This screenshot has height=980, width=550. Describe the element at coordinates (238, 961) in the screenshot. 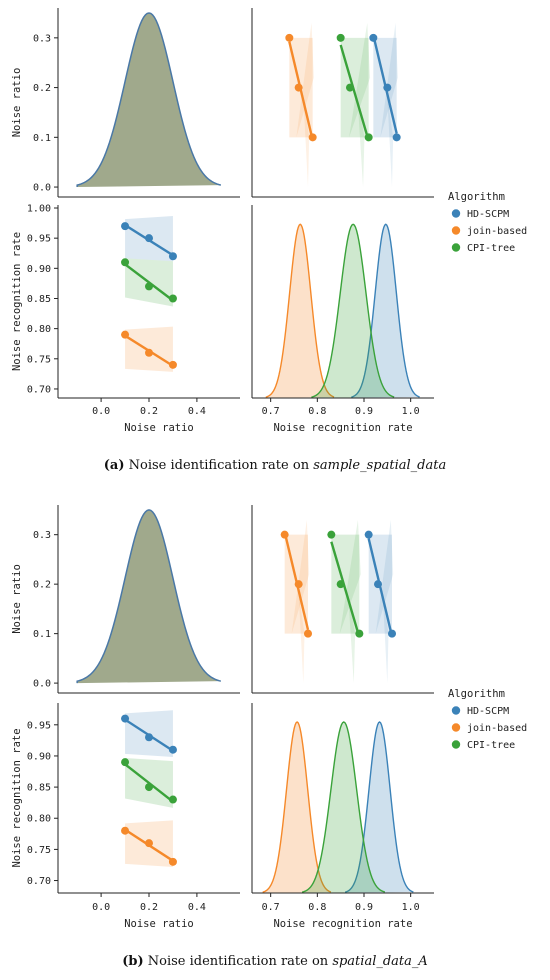

I see `caption-b-text: Noise identification rate on` at that location.